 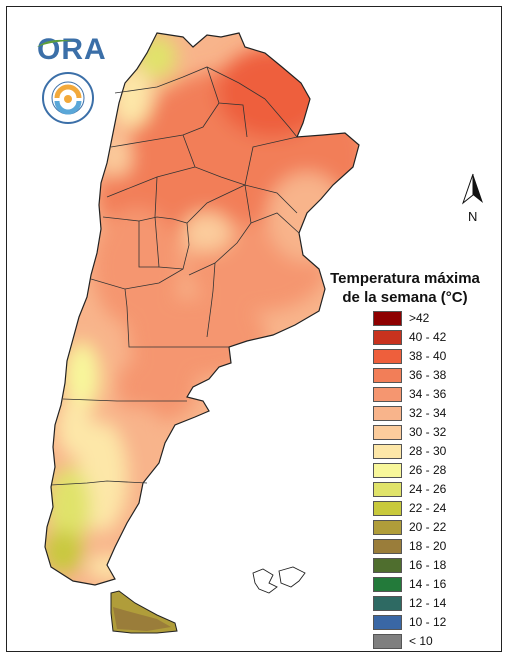 I want to click on legend-label: 18 - 20, so click(x=428, y=546).